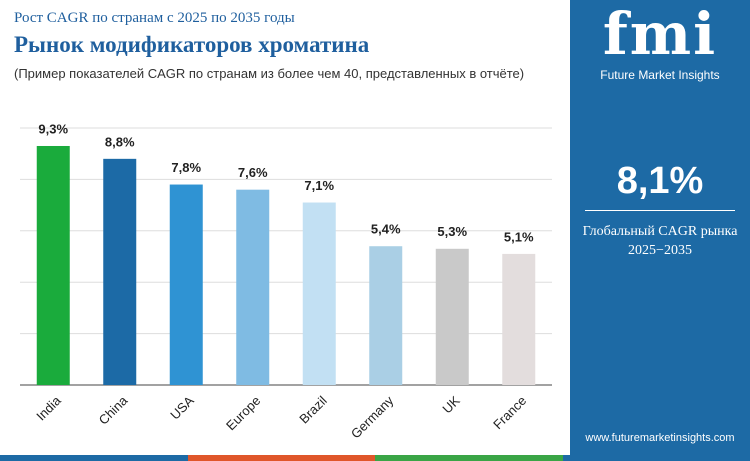 This screenshot has height=461, width=750. I want to click on value-label: 5,3%, so click(452, 231).